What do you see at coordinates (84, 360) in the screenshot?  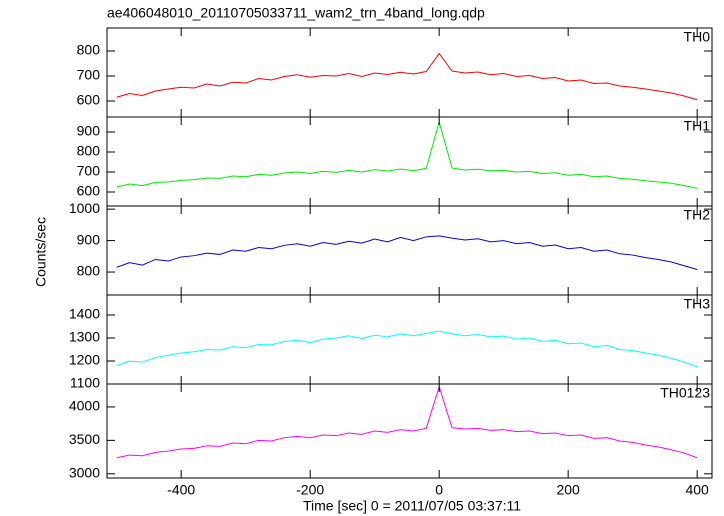 I see `y-tick-label: 1200` at bounding box center [84, 360].